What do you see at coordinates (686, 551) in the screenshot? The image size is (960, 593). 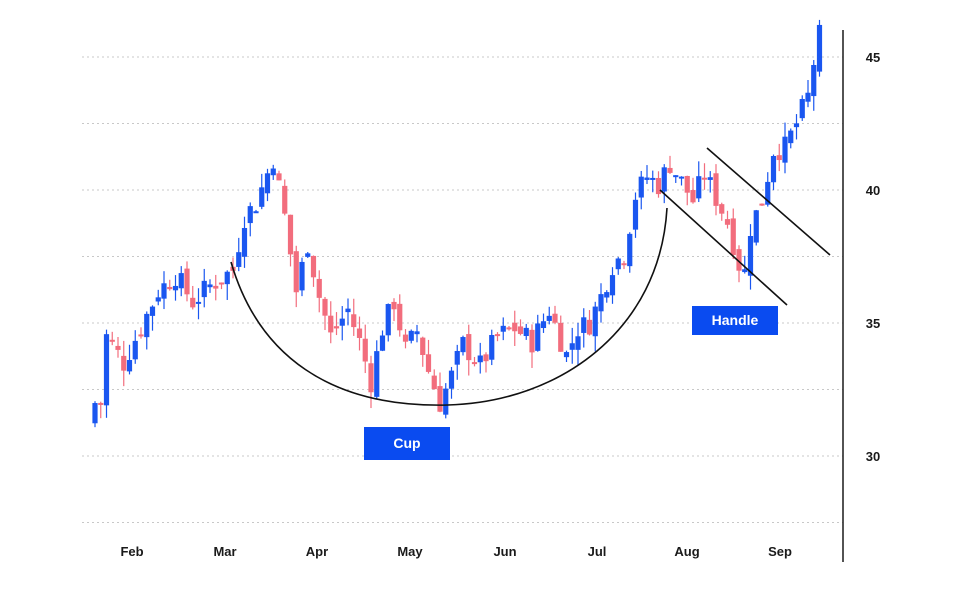 I see `x-tick-label: Aug` at bounding box center [686, 551].